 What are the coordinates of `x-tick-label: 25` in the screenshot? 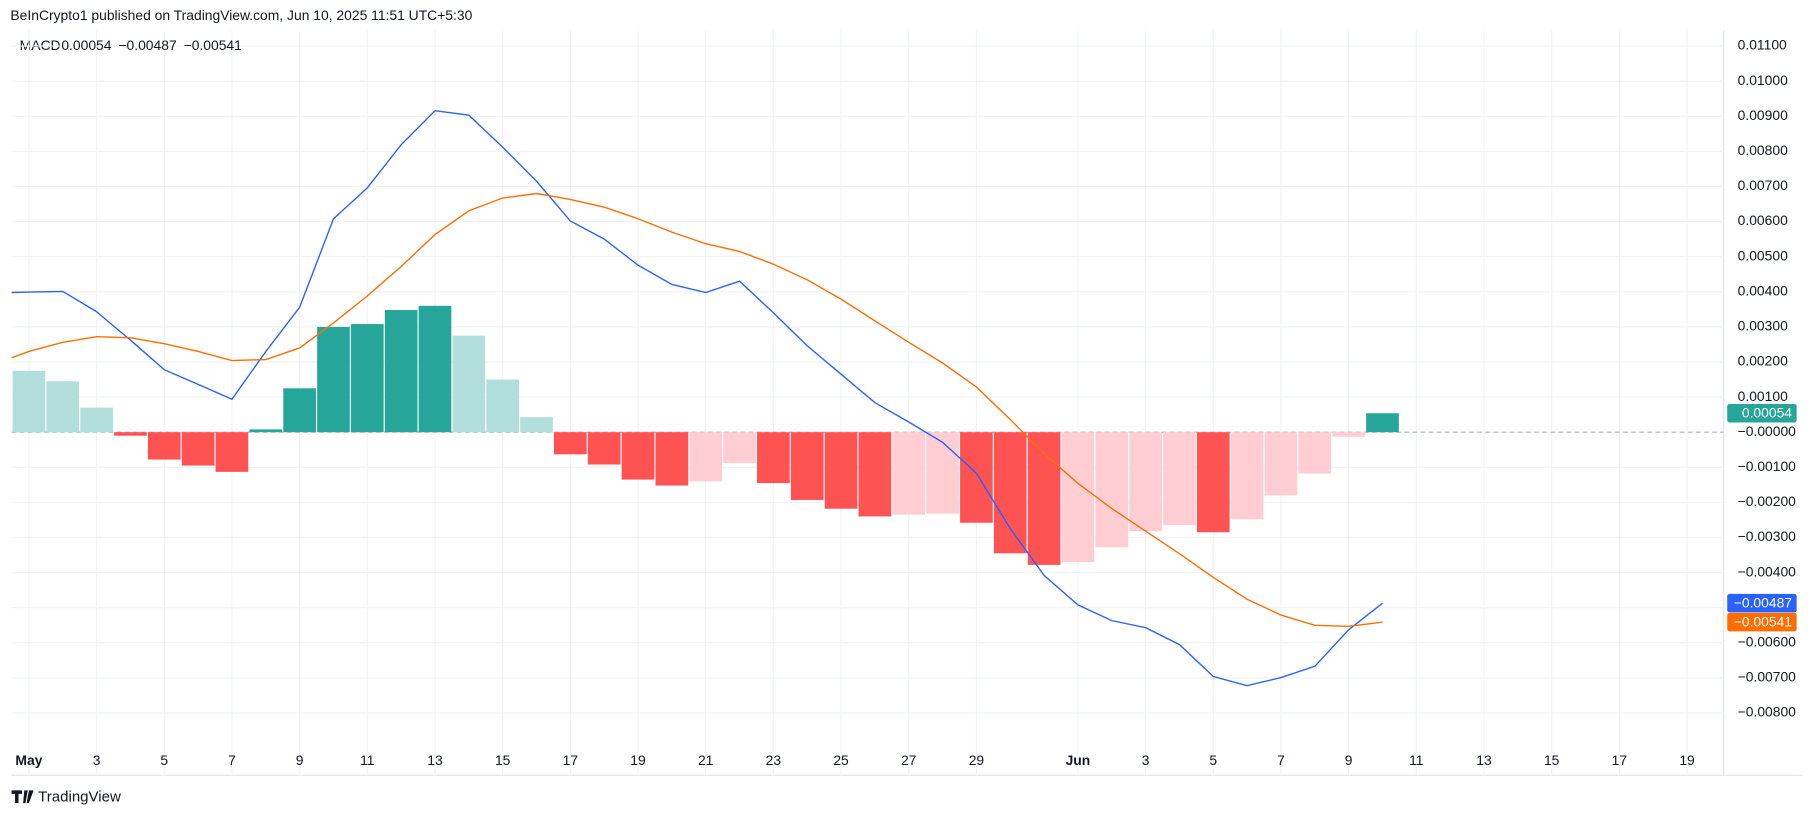 It's located at (841, 760).